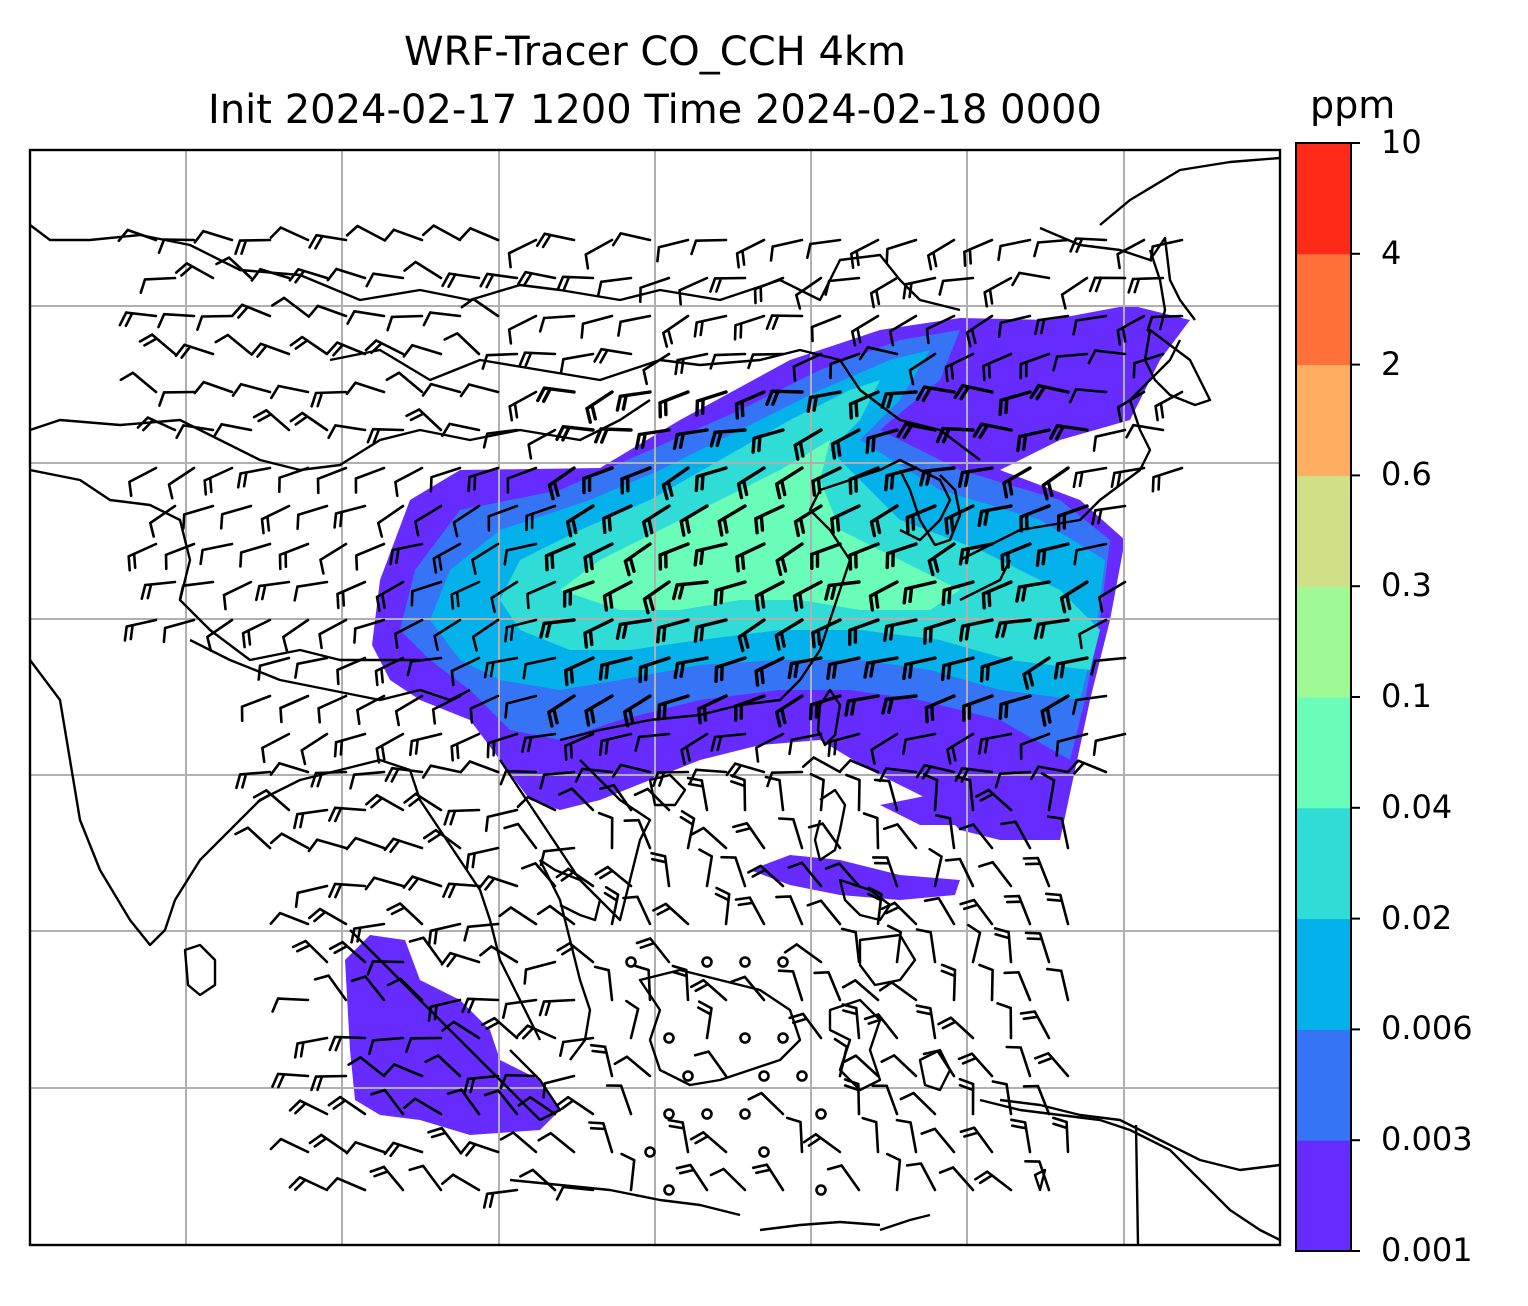  What do you see at coordinates (292, 829) in the screenshot?
I see `coast-india-east` at bounding box center [292, 829].